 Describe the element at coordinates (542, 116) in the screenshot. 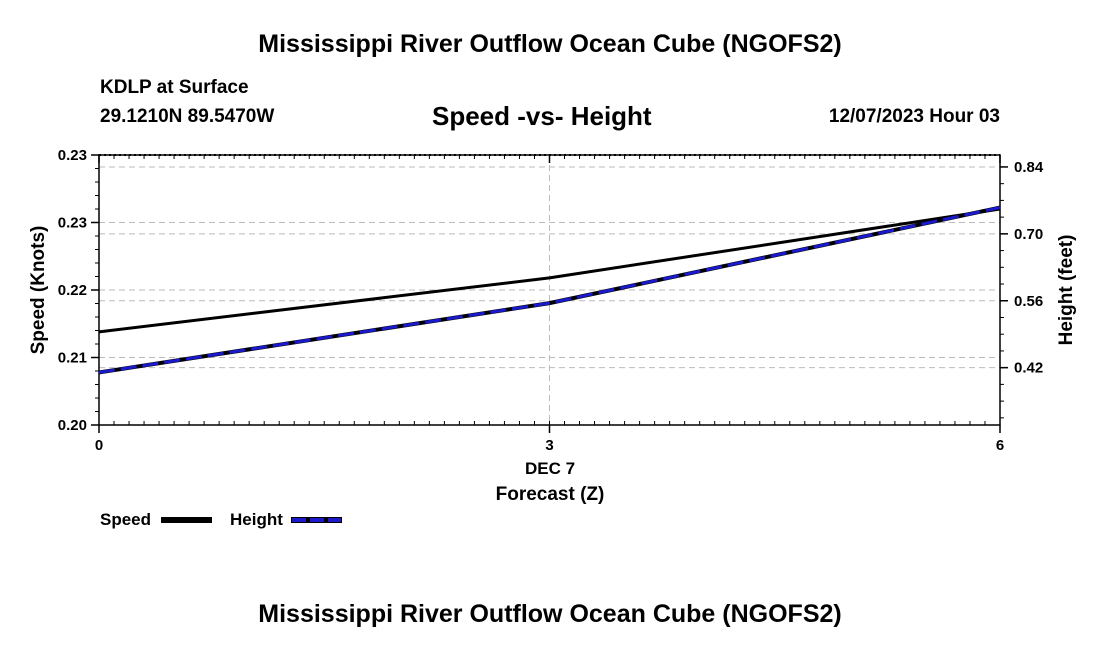

I see `chart-title: Speed -vs- Height` at that location.